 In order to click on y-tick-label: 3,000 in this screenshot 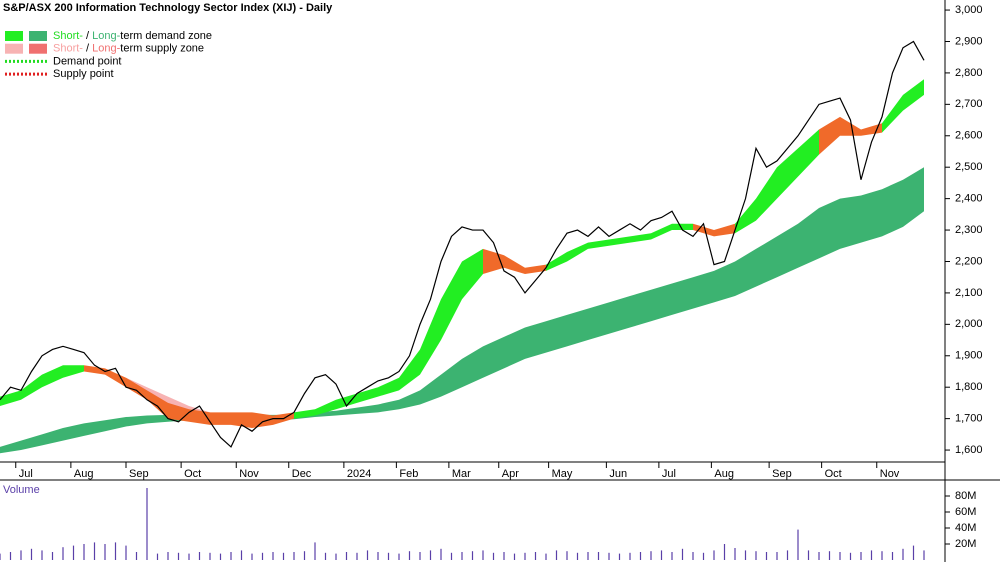, I will do `click(969, 10)`.